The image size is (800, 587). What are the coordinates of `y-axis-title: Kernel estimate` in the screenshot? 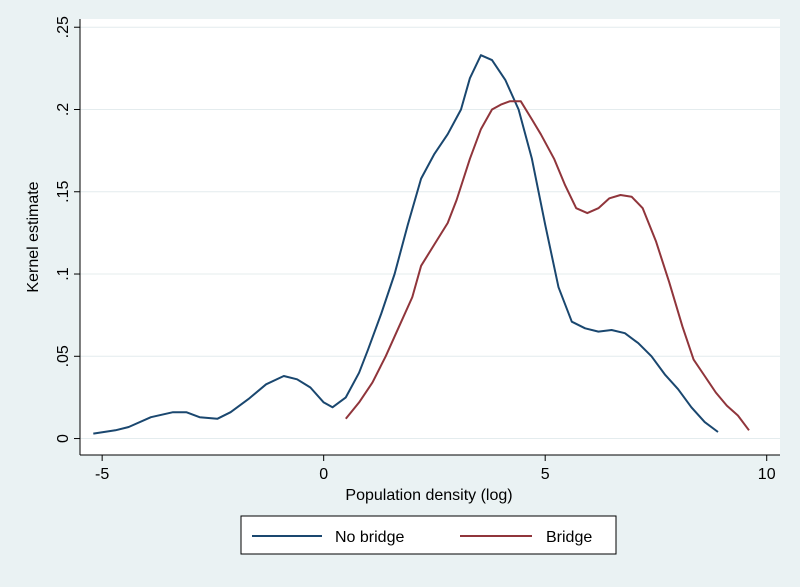 It's located at (33, 236).